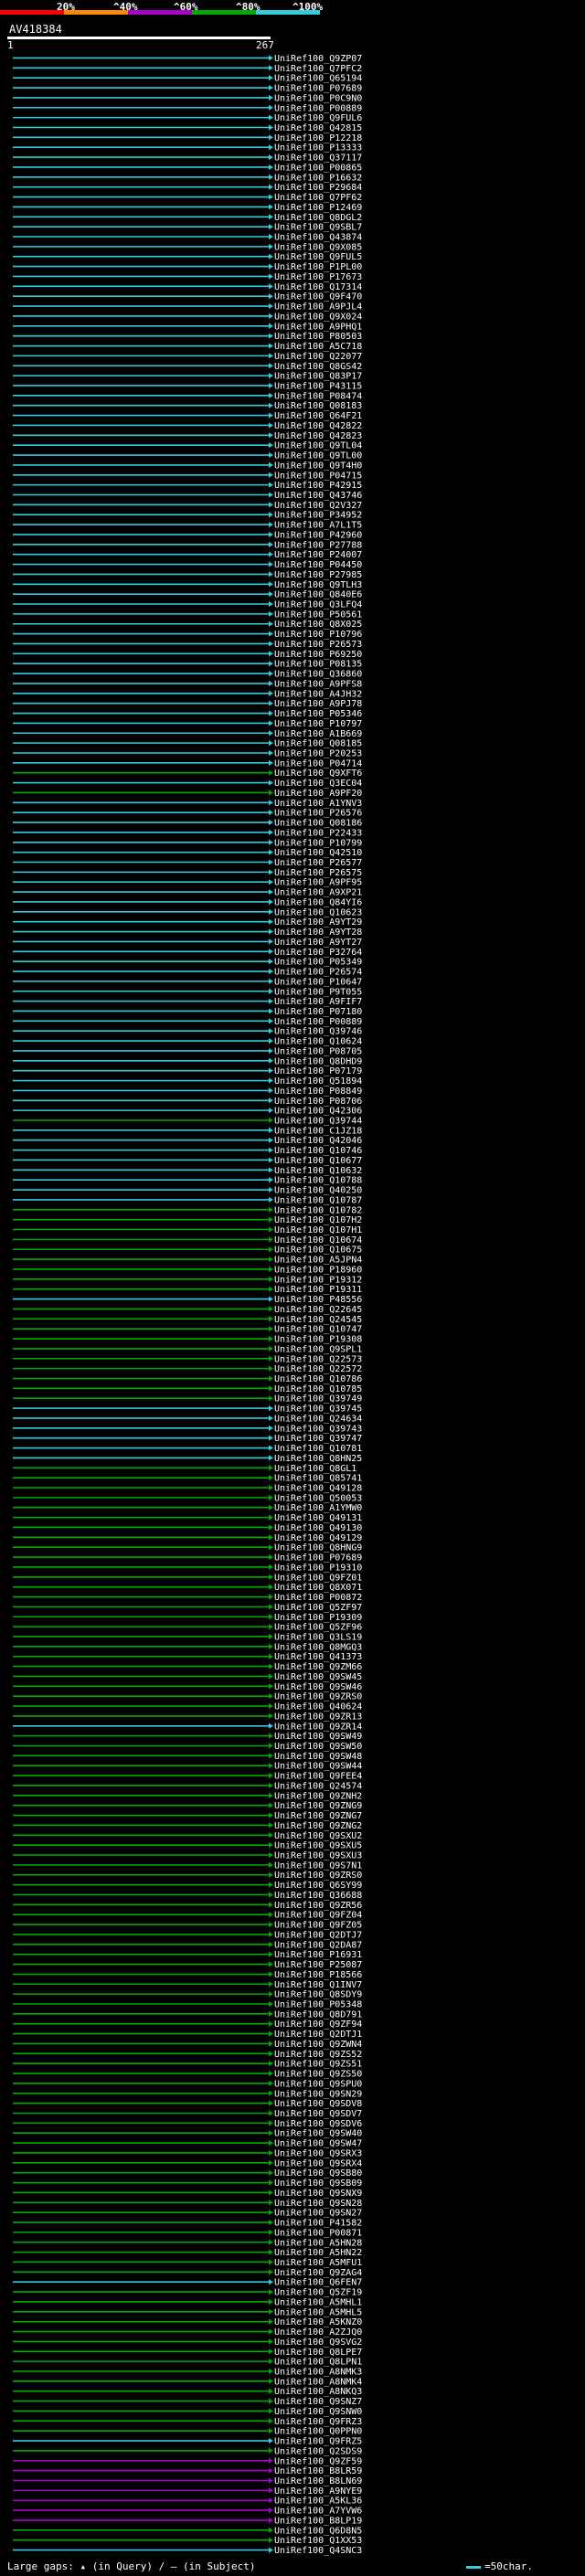 Image resolution: width=585 pixels, height=2576 pixels. Describe the element at coordinates (318, 963) in the screenshot. I see `hit-label: UniRef100_P05349` at that location.